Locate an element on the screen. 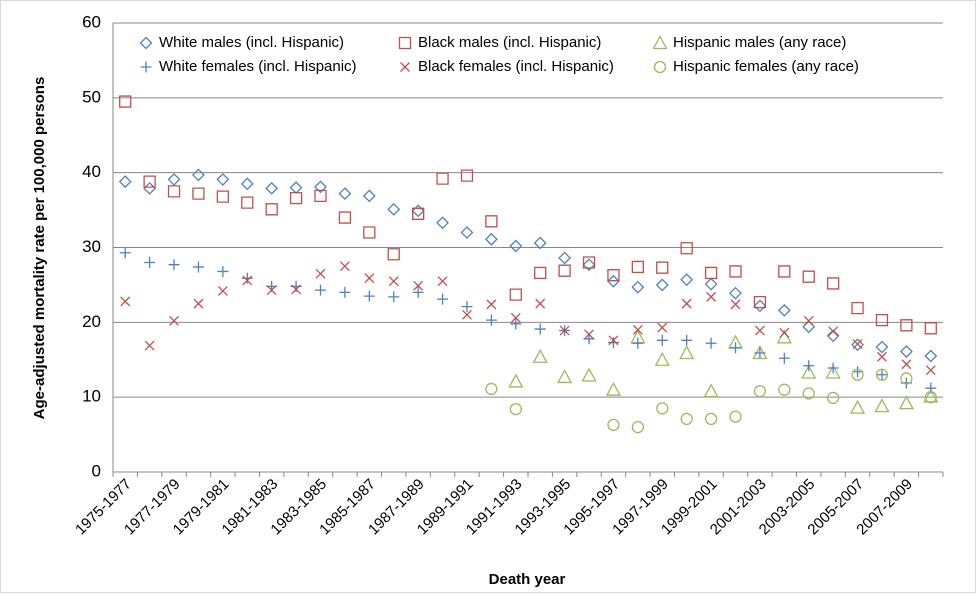 The image size is (977, 594). y-tick-label: 60 is located at coordinates (91, 21).